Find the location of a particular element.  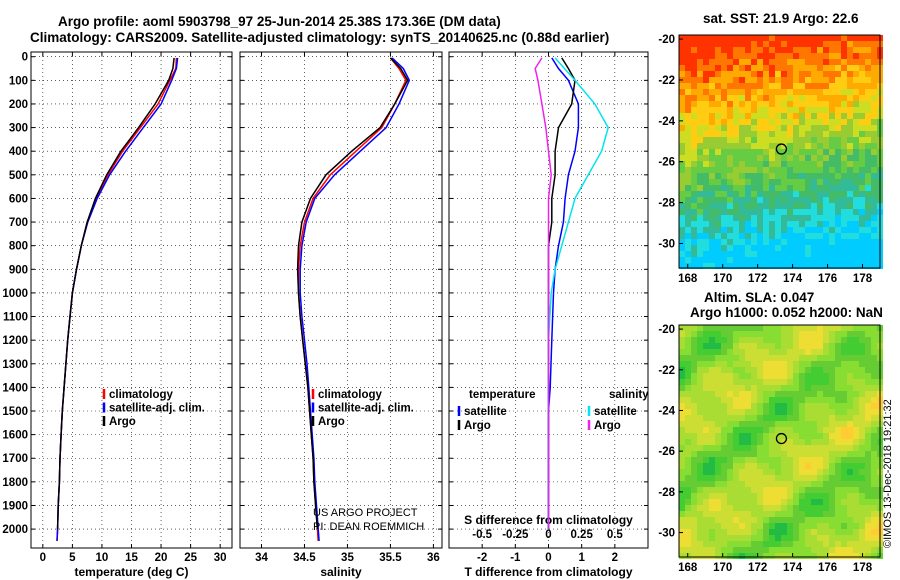

map-x-tick-label: 174 is located at coordinates (793, 568).